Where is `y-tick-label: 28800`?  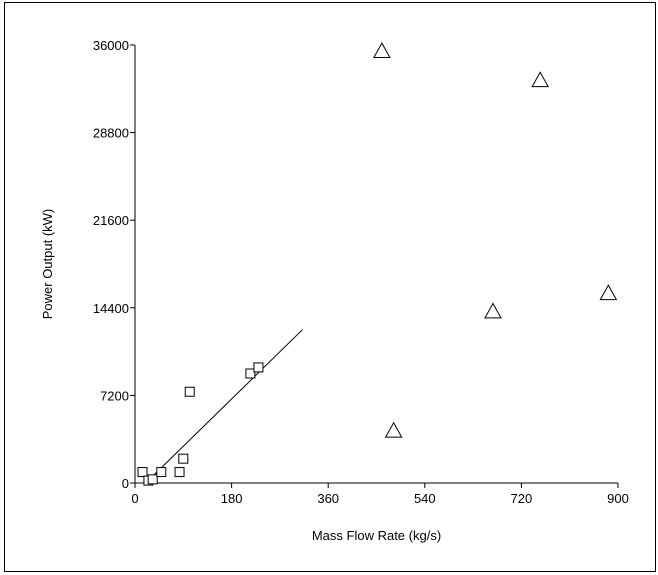
y-tick-label: 28800 is located at coordinates (111, 133).